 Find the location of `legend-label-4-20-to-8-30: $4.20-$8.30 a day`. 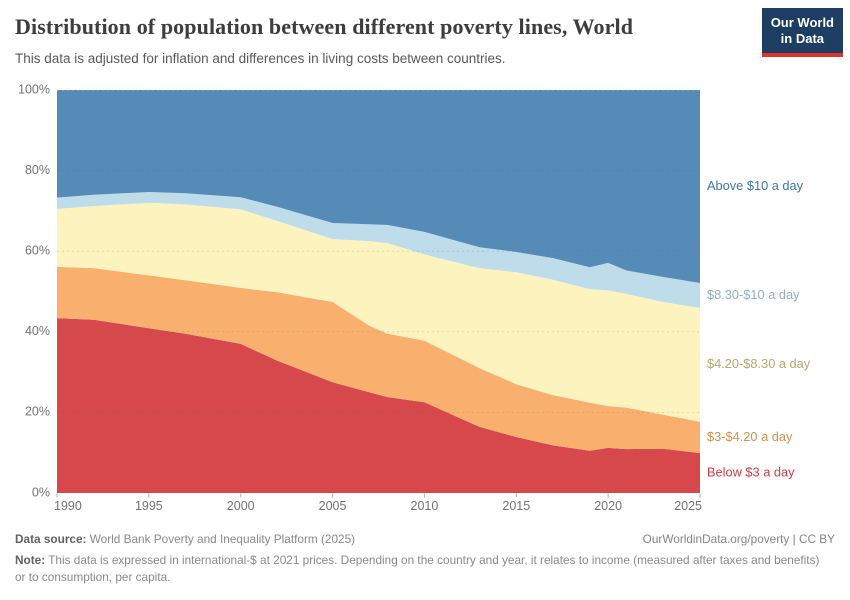

legend-label-4-20-to-8-30: $4.20-$8.30 a day is located at coordinates (759, 363).